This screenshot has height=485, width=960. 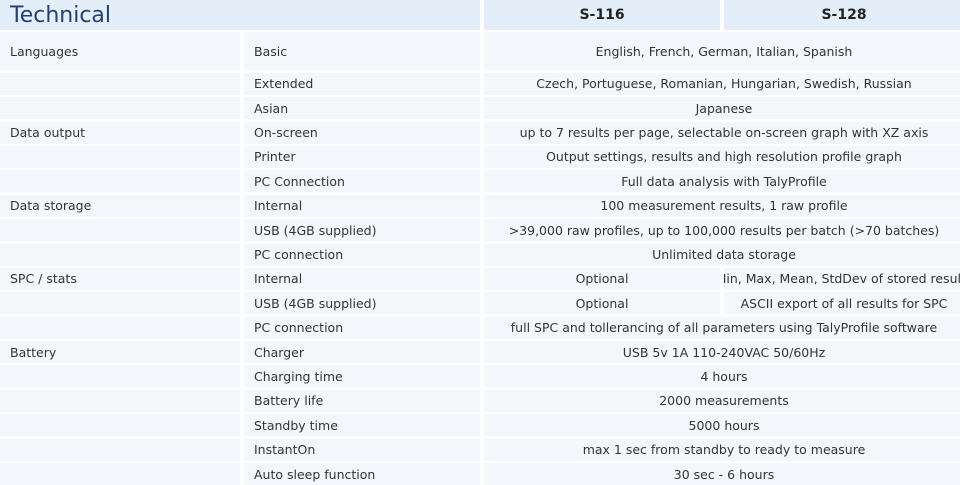 What do you see at coordinates (362, 376) in the screenshot?
I see `row-item: Charging time` at bounding box center [362, 376].